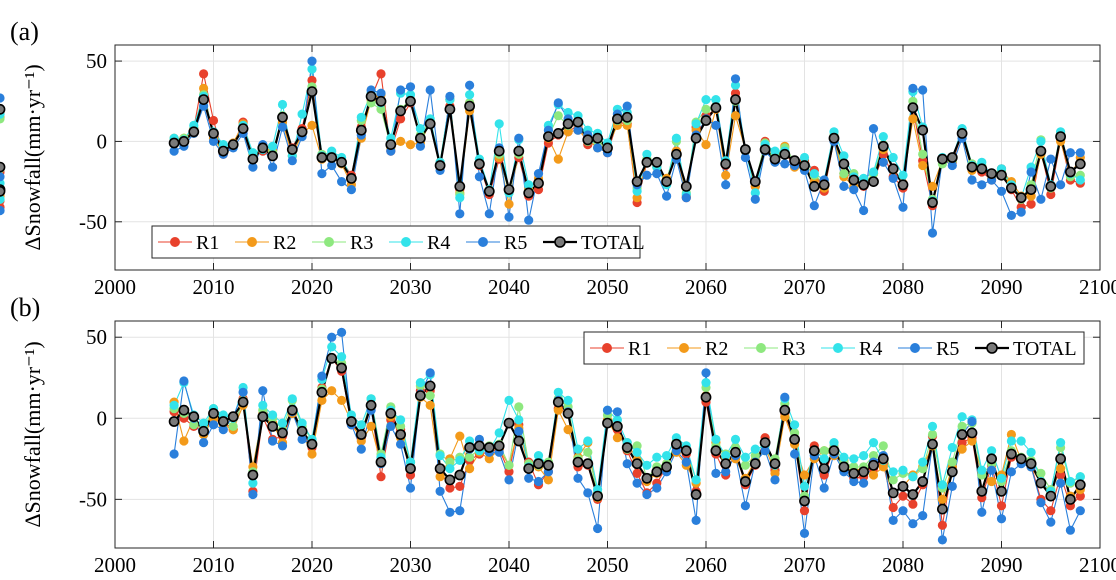 The height and width of the screenshot is (580, 1116). What do you see at coordinates (1002, 287) in the screenshot?
I see `x-tick-label: 2090` at bounding box center [1002, 287].